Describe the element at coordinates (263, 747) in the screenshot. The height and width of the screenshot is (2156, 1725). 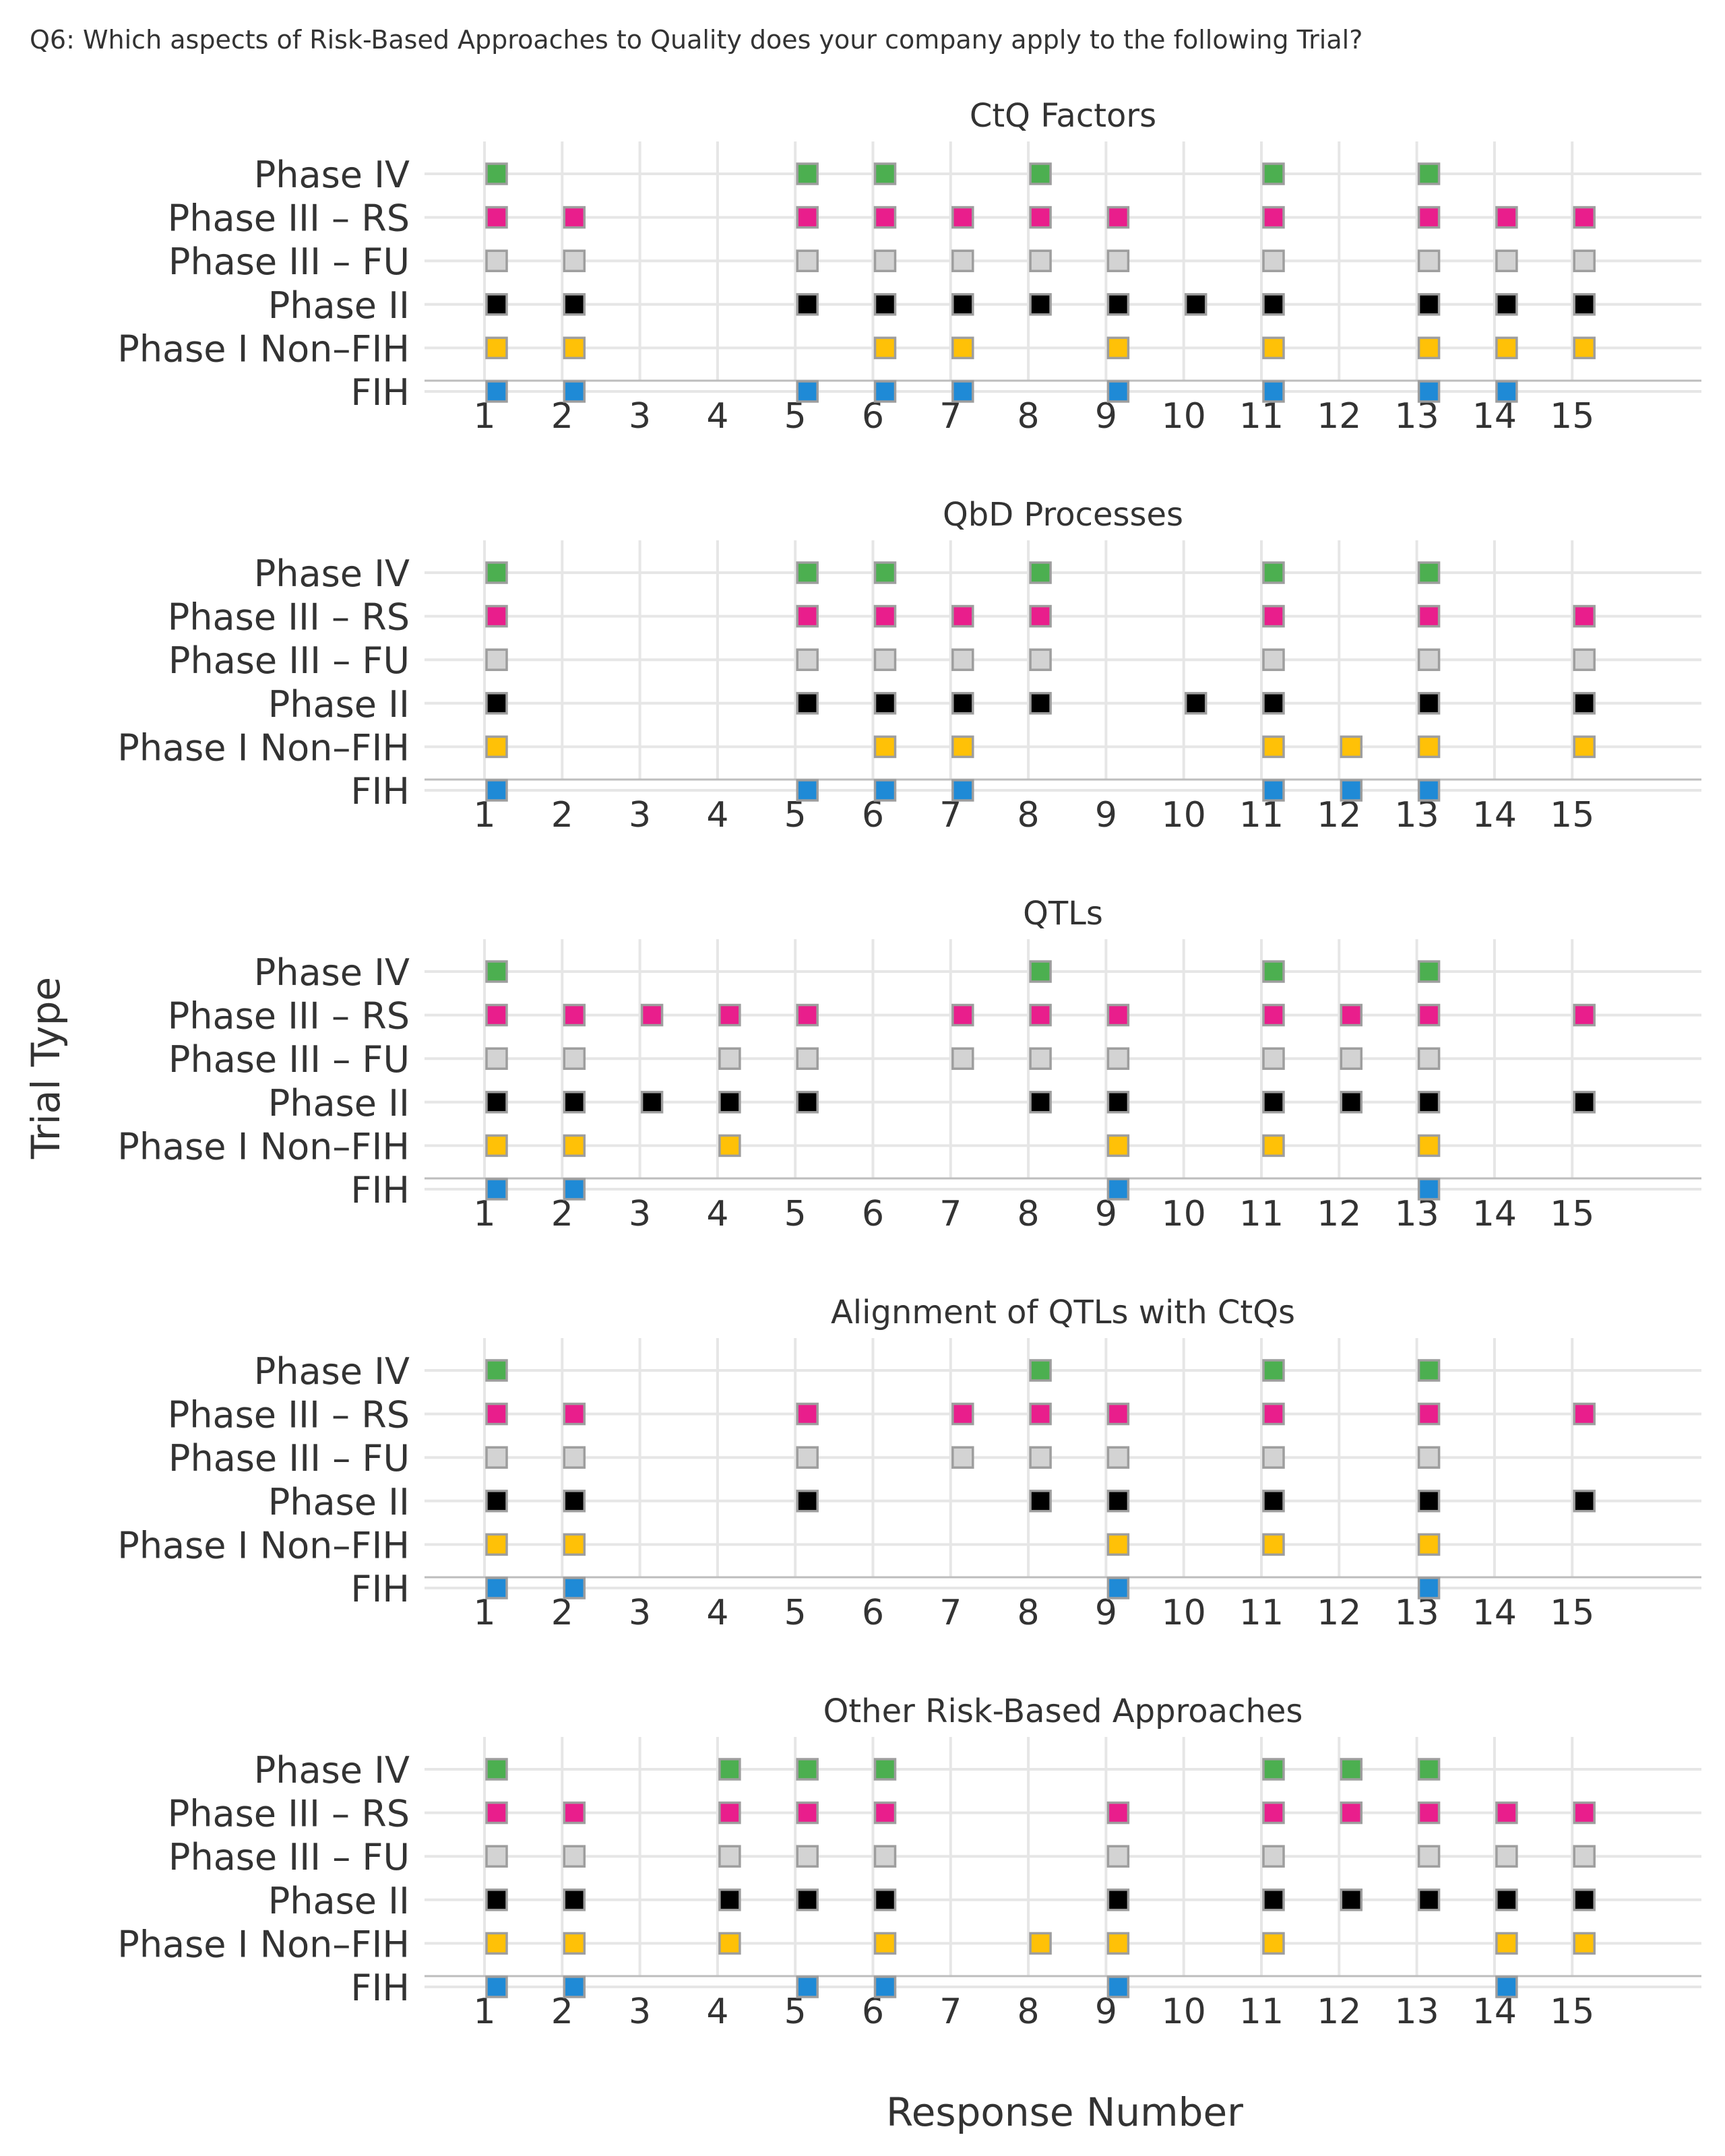
I see `y-tick-label: Phase I Non–FIH` at that location.